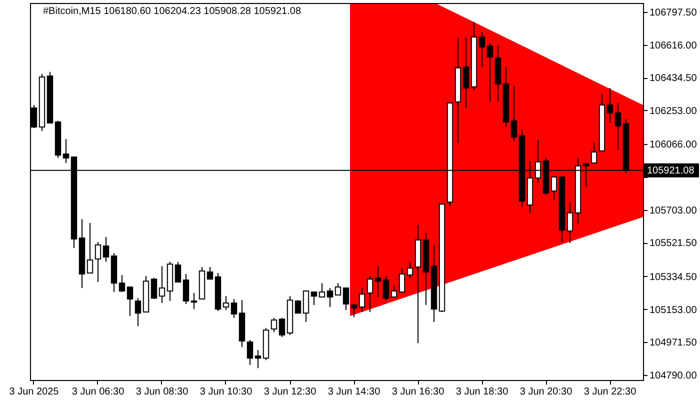 This screenshot has height=400, width=700. Describe the element at coordinates (674, 310) in the screenshot. I see `y-tick-label: 105153.00` at that location.